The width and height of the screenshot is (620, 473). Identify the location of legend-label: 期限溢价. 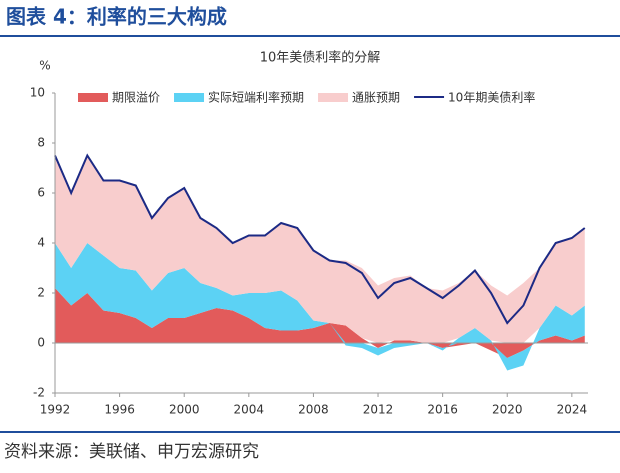
(136, 98).